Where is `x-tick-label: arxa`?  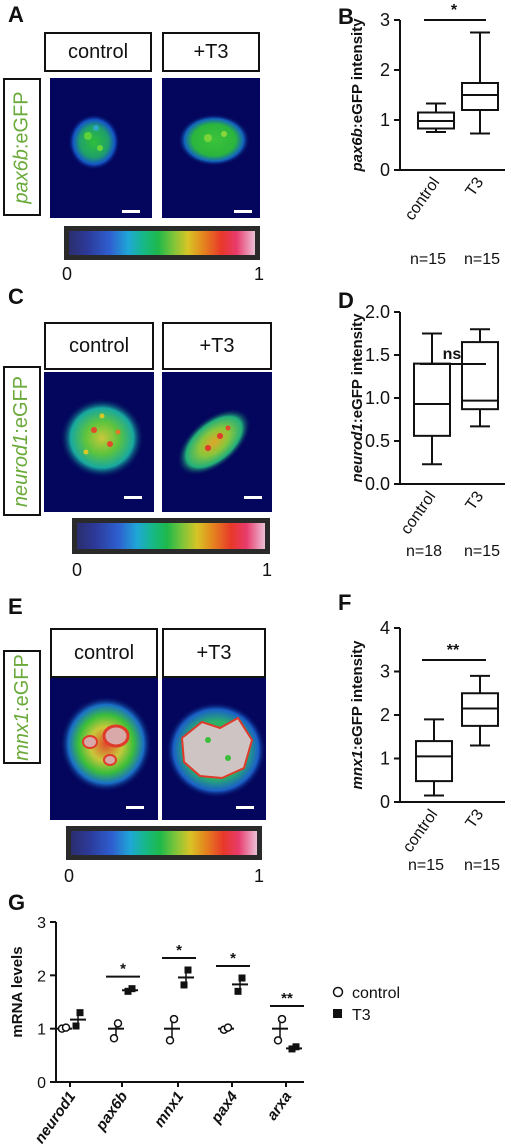 x-tick-label: arxa is located at coordinates (280, 1106).